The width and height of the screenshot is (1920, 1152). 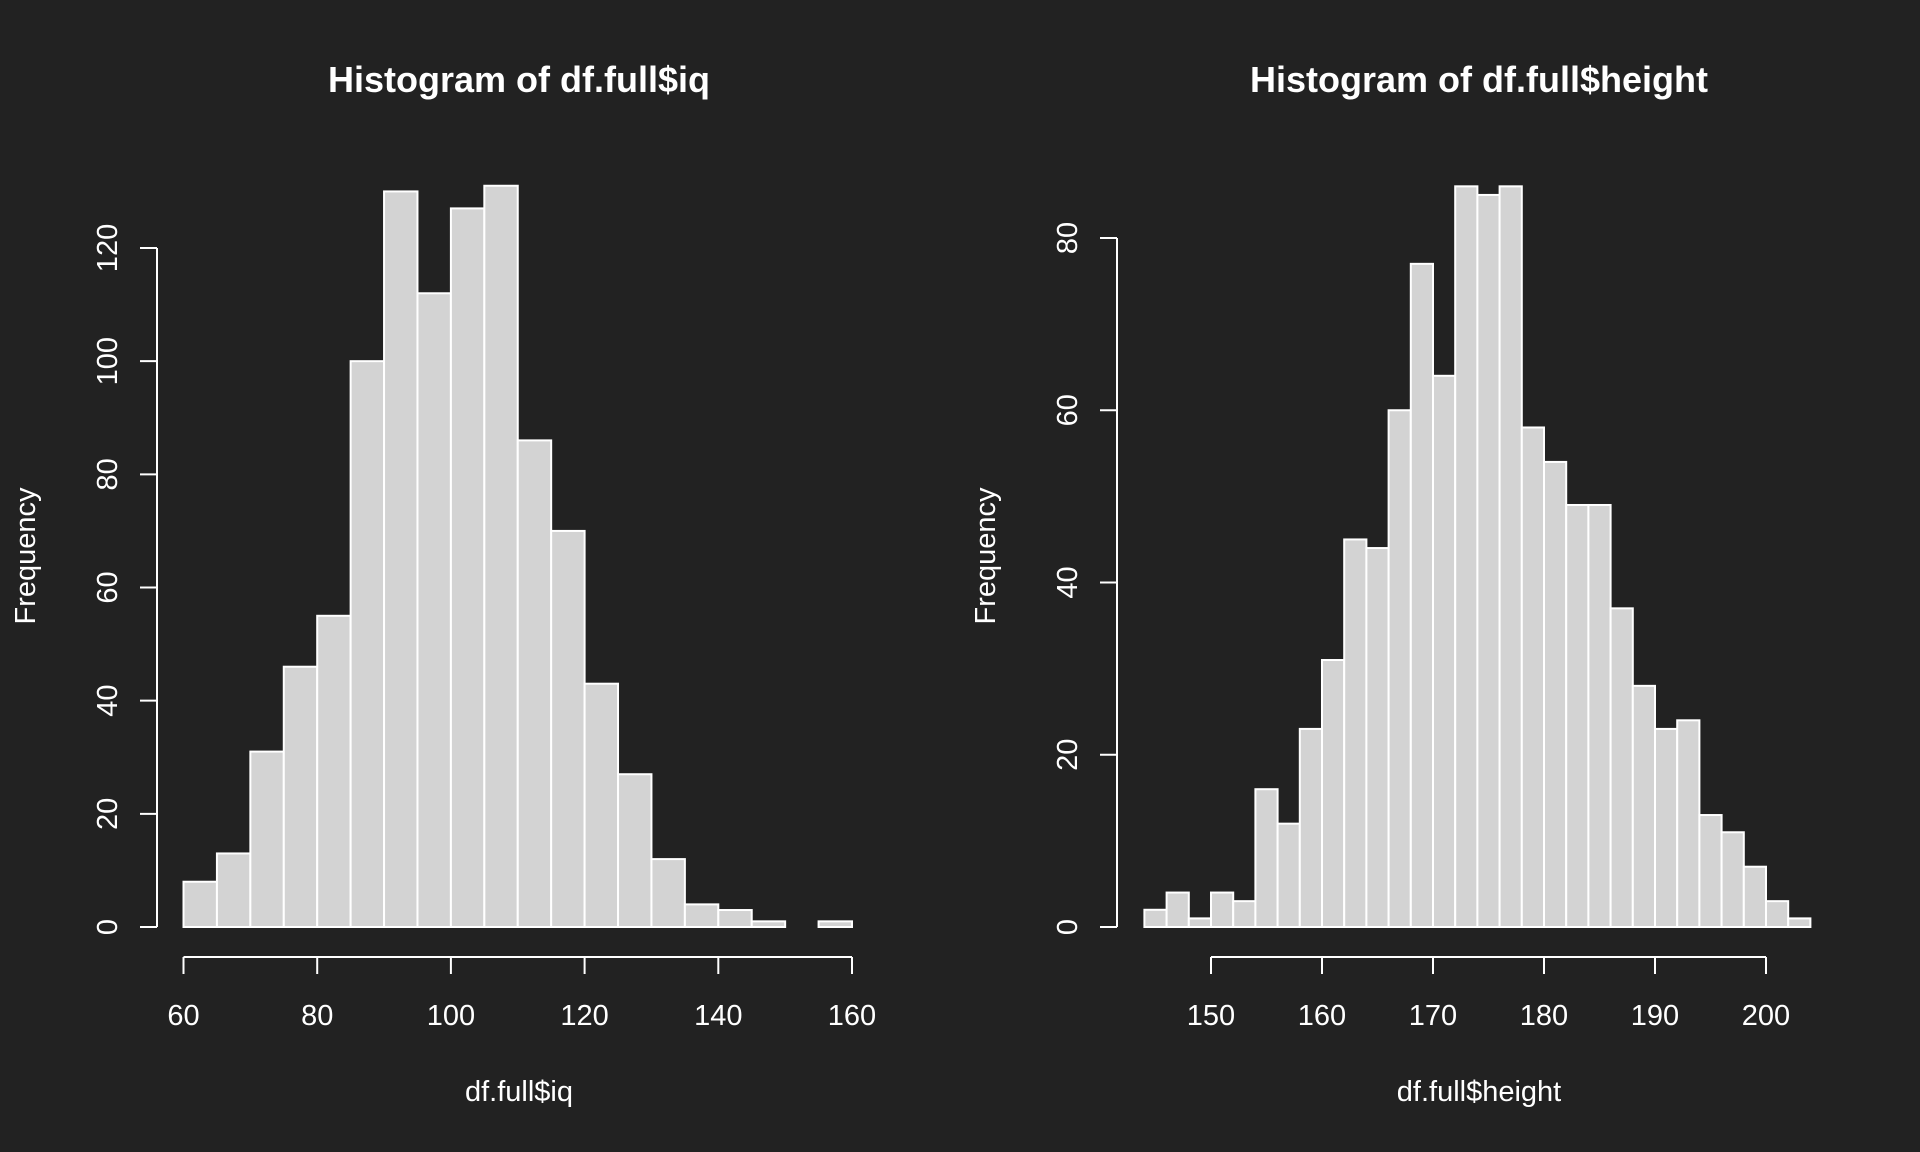 I want to click on iq-y-axis: 0 20 40 60 80 100 120, so click(x=125, y=579).